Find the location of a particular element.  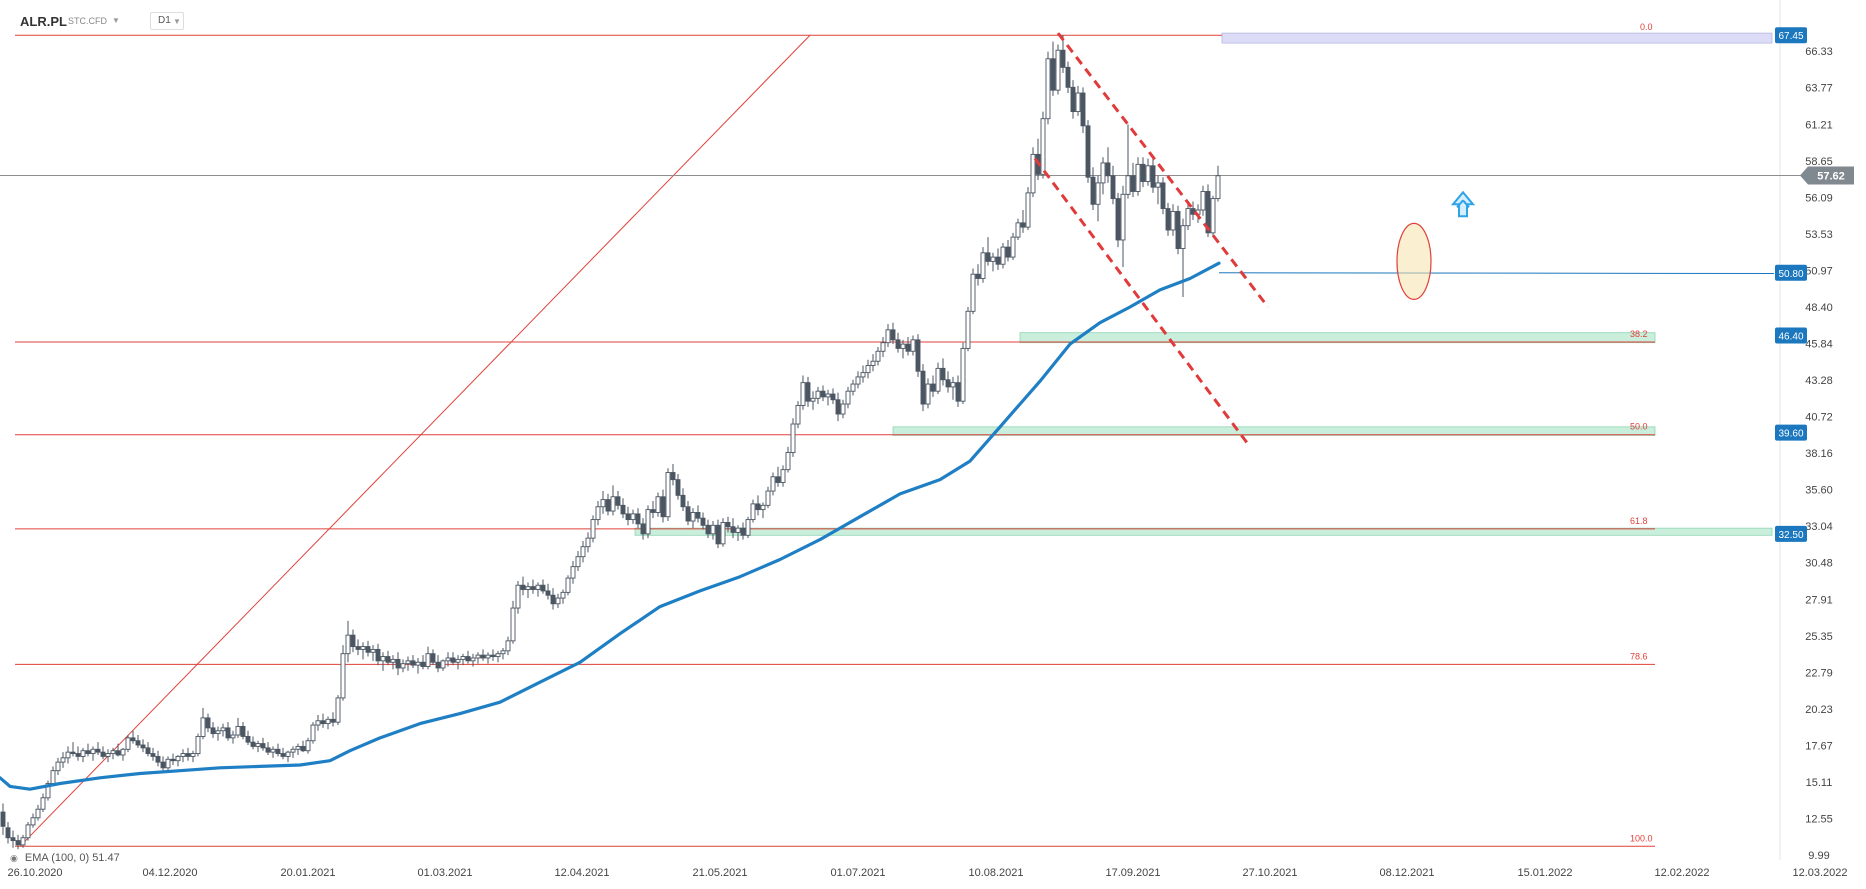

channel-upper-line is located at coordinates (1163, 170).